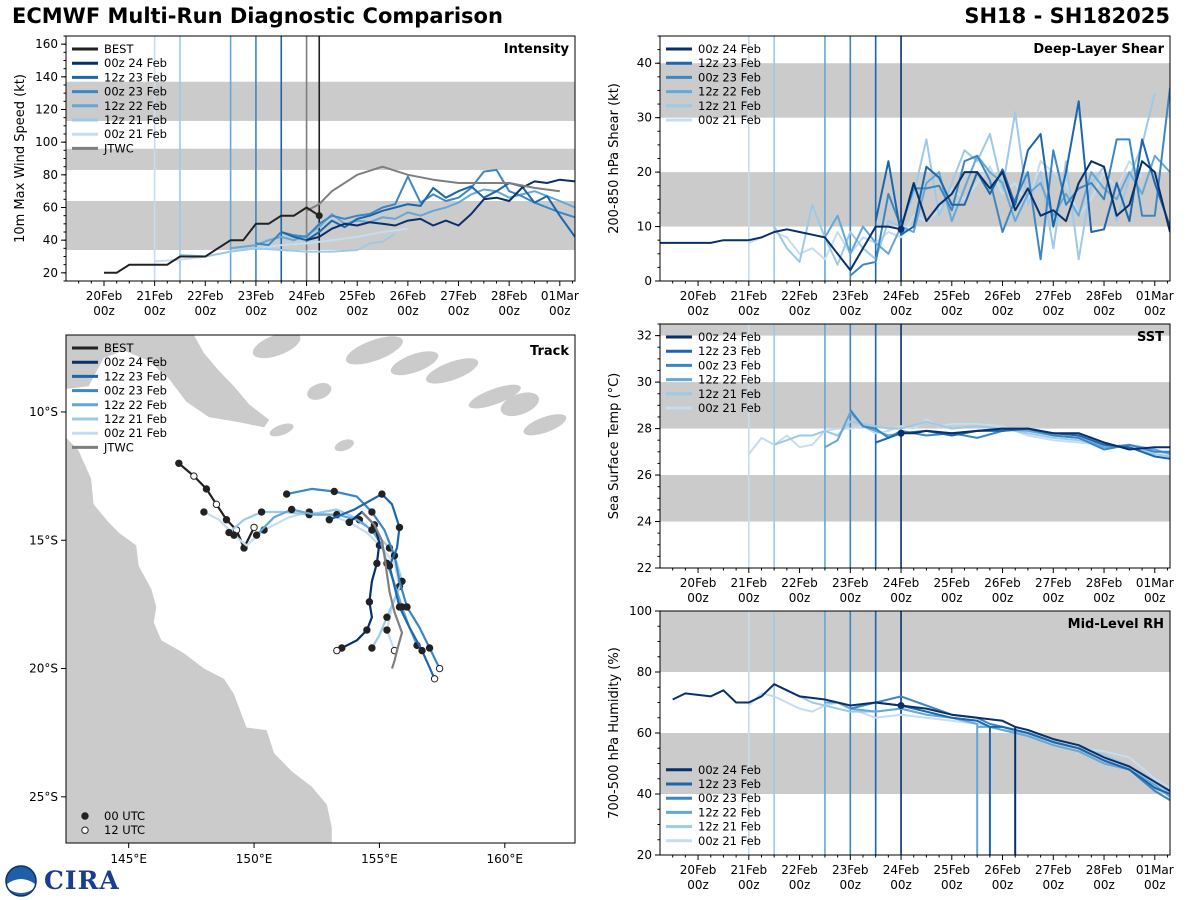 This screenshot has height=900, width=1200. Describe the element at coordinates (257, 16) in the screenshot. I see `page-title: ECMWF Multi-Run Diagnostic Comparison` at that location.